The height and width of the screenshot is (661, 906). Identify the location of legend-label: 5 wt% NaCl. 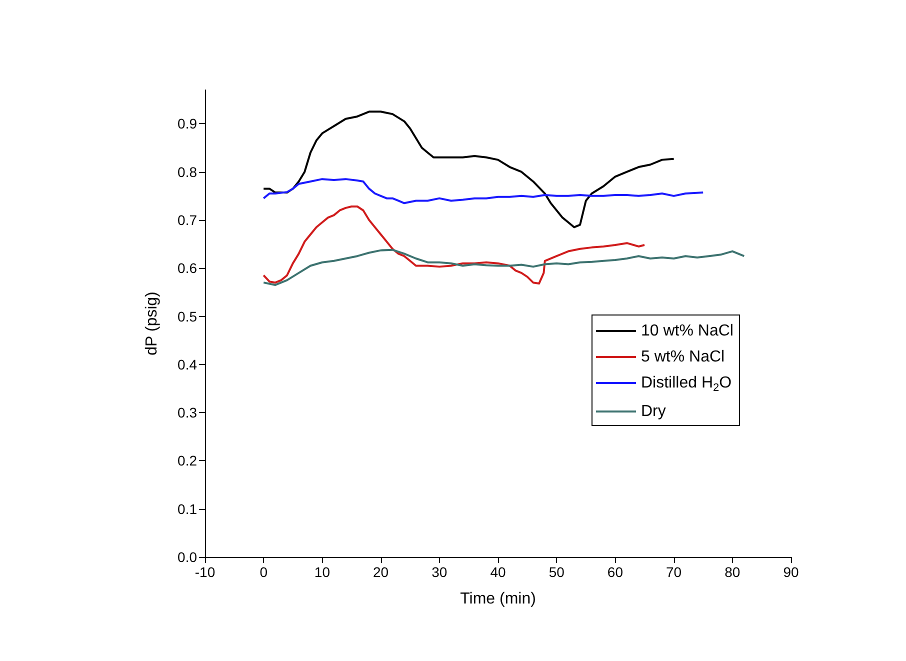
(683, 357).